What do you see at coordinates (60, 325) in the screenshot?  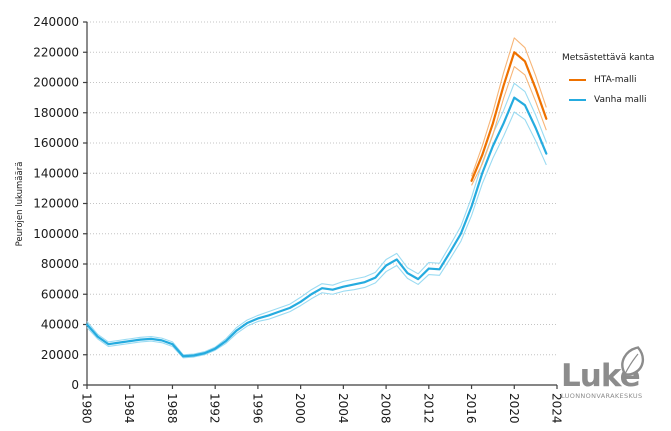 I see `y-tick-label: 40000` at bounding box center [60, 325].